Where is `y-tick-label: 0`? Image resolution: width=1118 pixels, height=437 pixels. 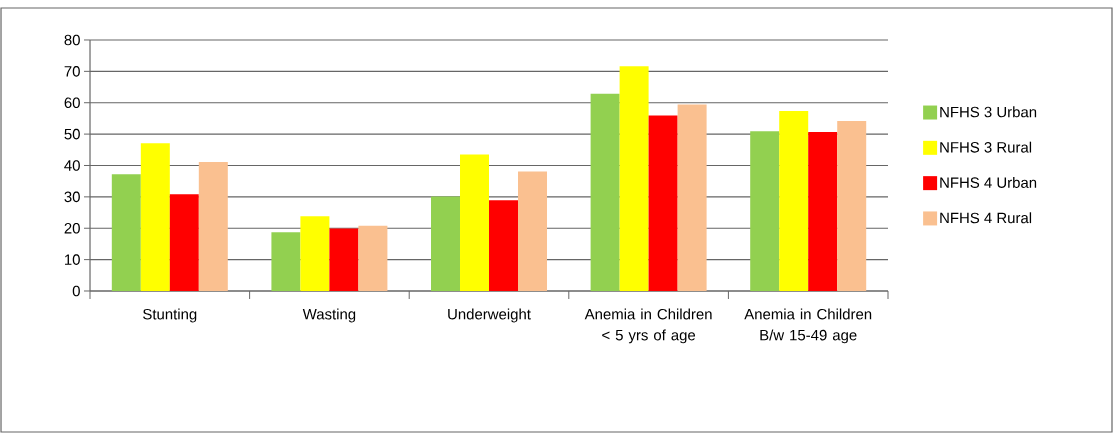
y-tick-label: 0 is located at coordinates (76, 291).